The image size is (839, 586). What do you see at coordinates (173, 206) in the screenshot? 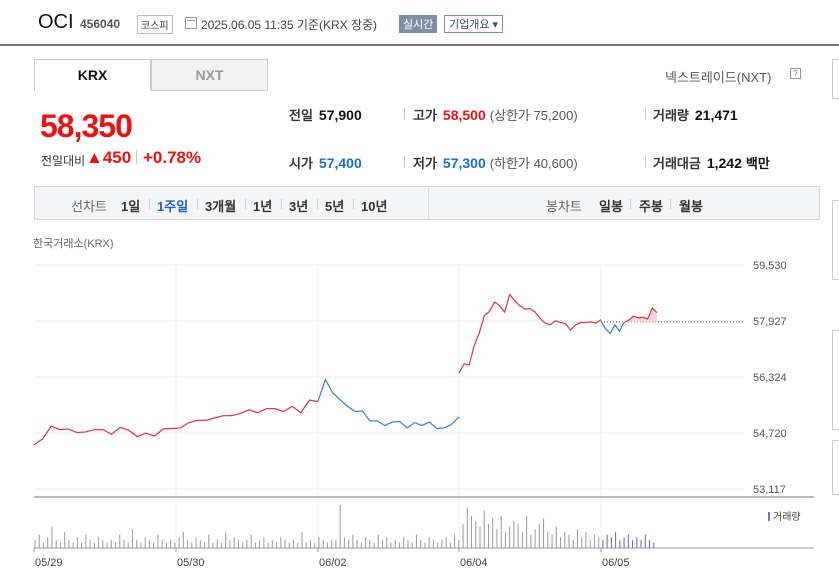
I see `period-1w: 1주일` at bounding box center [173, 206].